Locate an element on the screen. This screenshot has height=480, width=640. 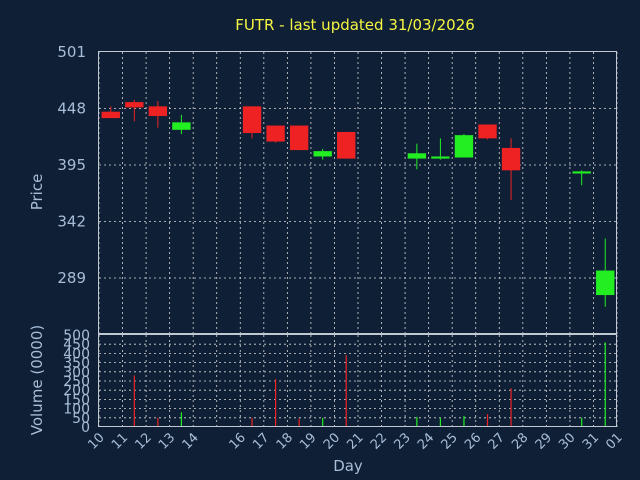
price-tick-label: 395 is located at coordinates (71, 165).